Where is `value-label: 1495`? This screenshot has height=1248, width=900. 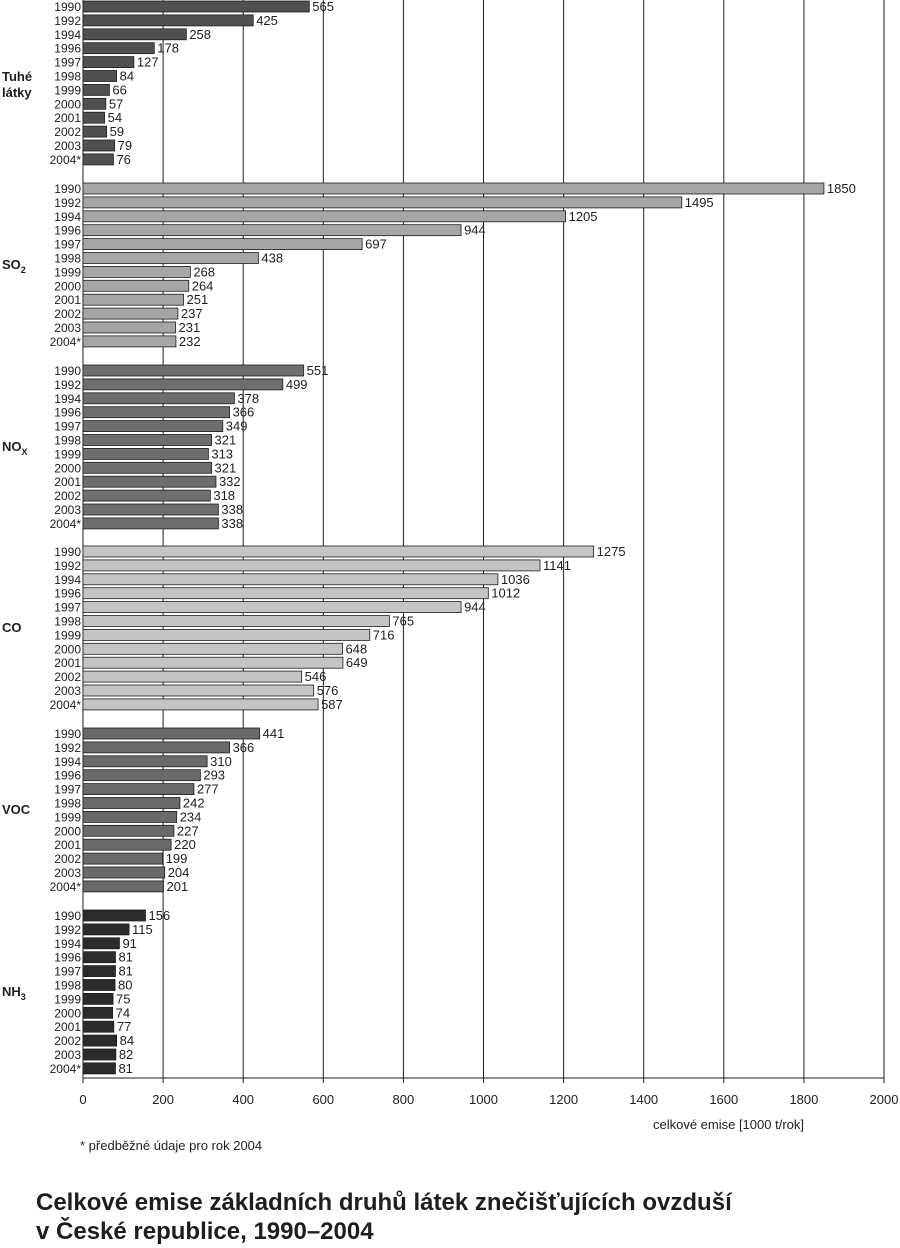
value-label: 1495 is located at coordinates (699, 202).